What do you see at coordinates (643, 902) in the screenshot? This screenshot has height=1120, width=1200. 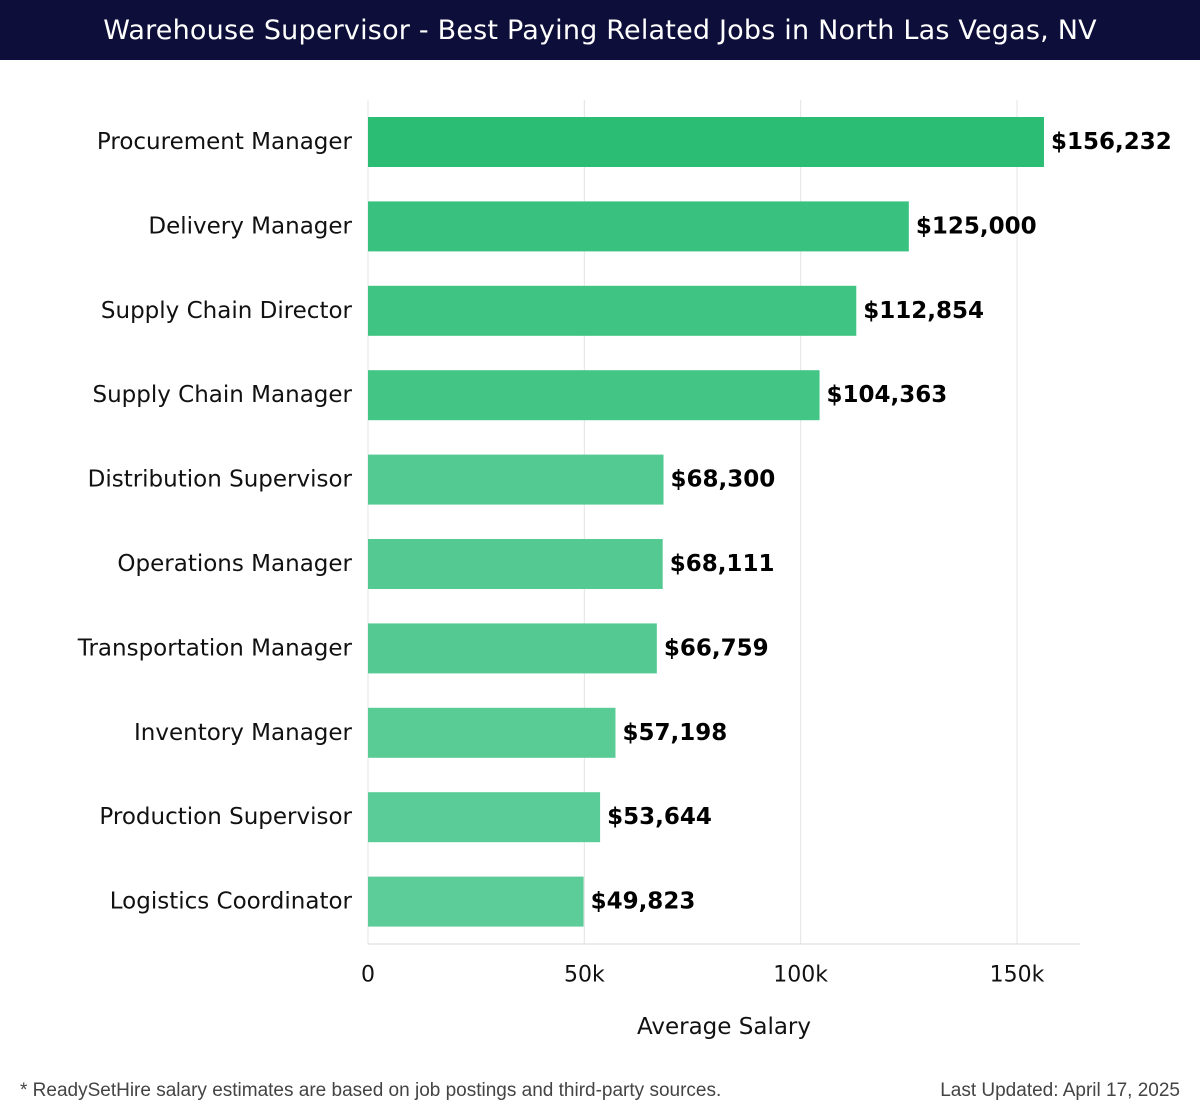 I see `value-label-10: $49,823` at bounding box center [643, 902].